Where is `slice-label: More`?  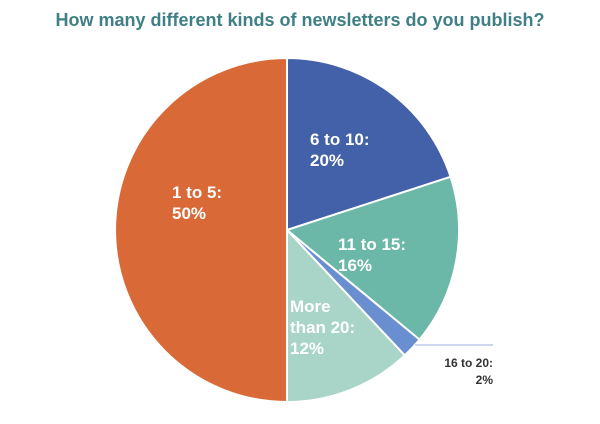
slice-label: More is located at coordinates (310, 306).